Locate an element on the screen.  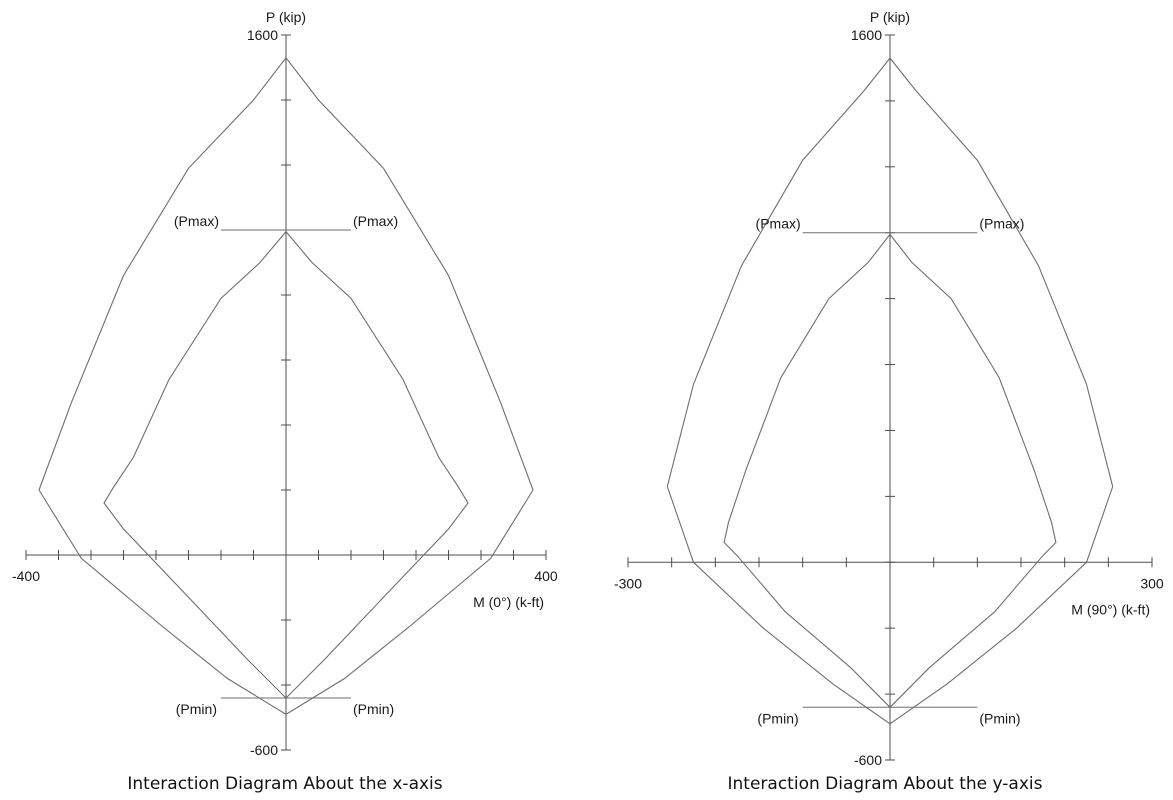
x-tick-label-min: -400 is located at coordinates (26, 576).